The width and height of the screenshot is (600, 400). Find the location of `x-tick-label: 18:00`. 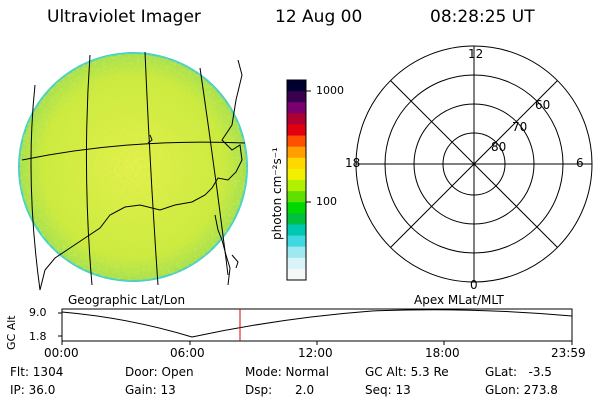

x-tick-label: 18:00 is located at coordinates (442, 353).